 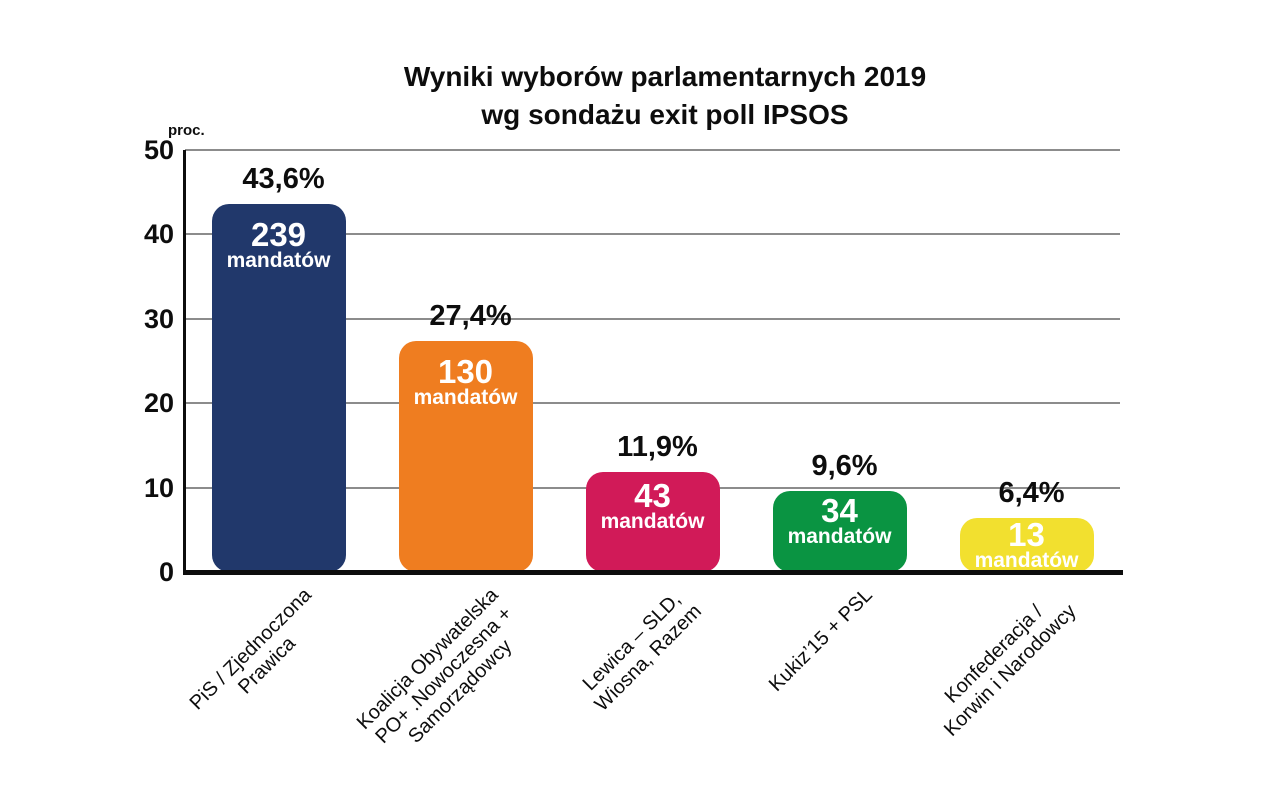 I want to click on y-tick-label: 20, so click(x=158, y=403).